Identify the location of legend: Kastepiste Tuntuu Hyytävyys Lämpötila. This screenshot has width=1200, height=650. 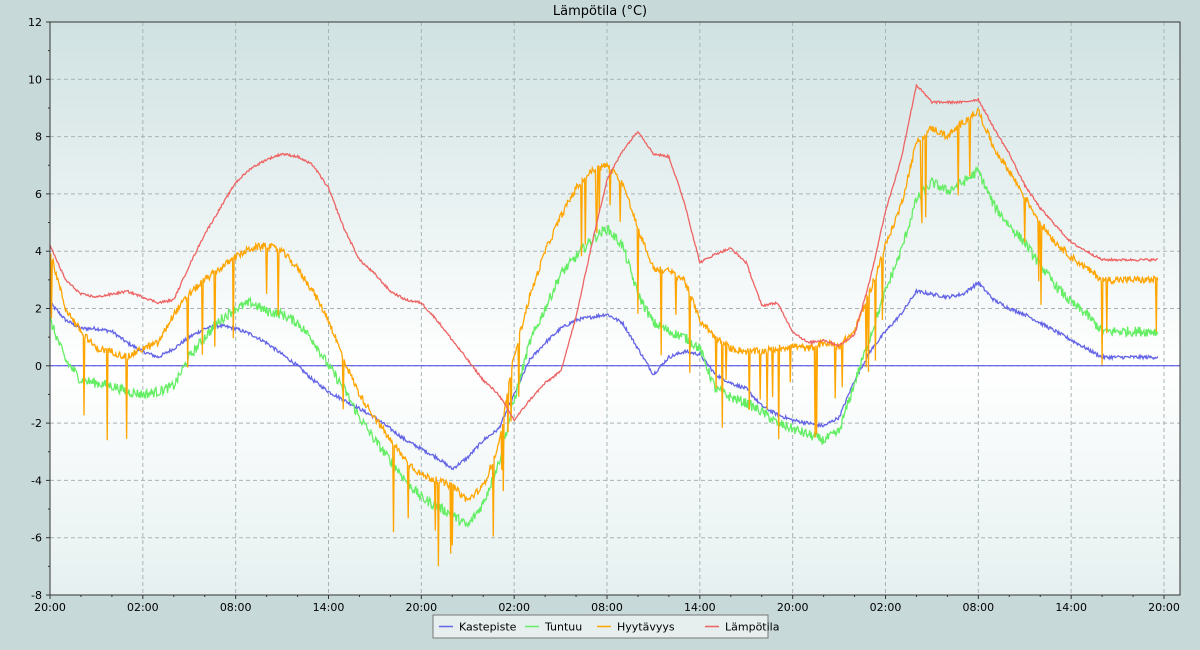
(605, 626).